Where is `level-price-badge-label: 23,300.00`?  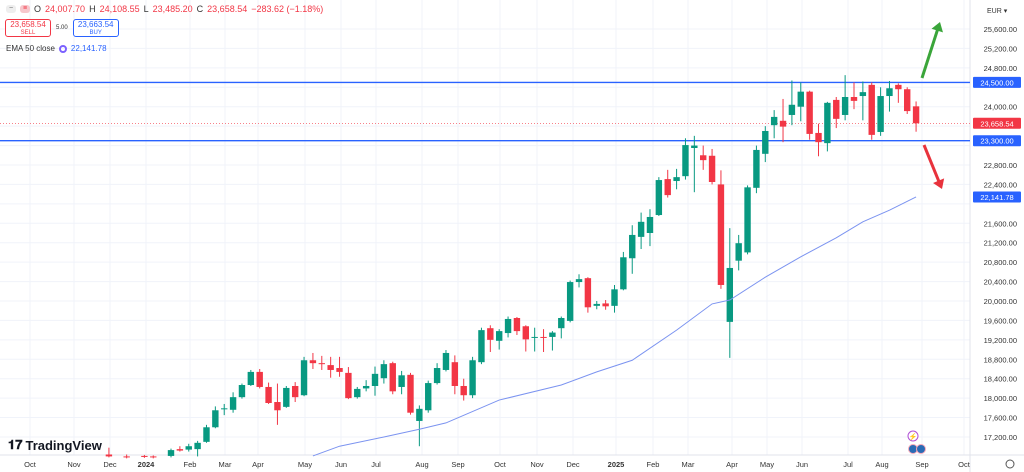
level-price-badge-label: 23,300.00 is located at coordinates (996, 141).